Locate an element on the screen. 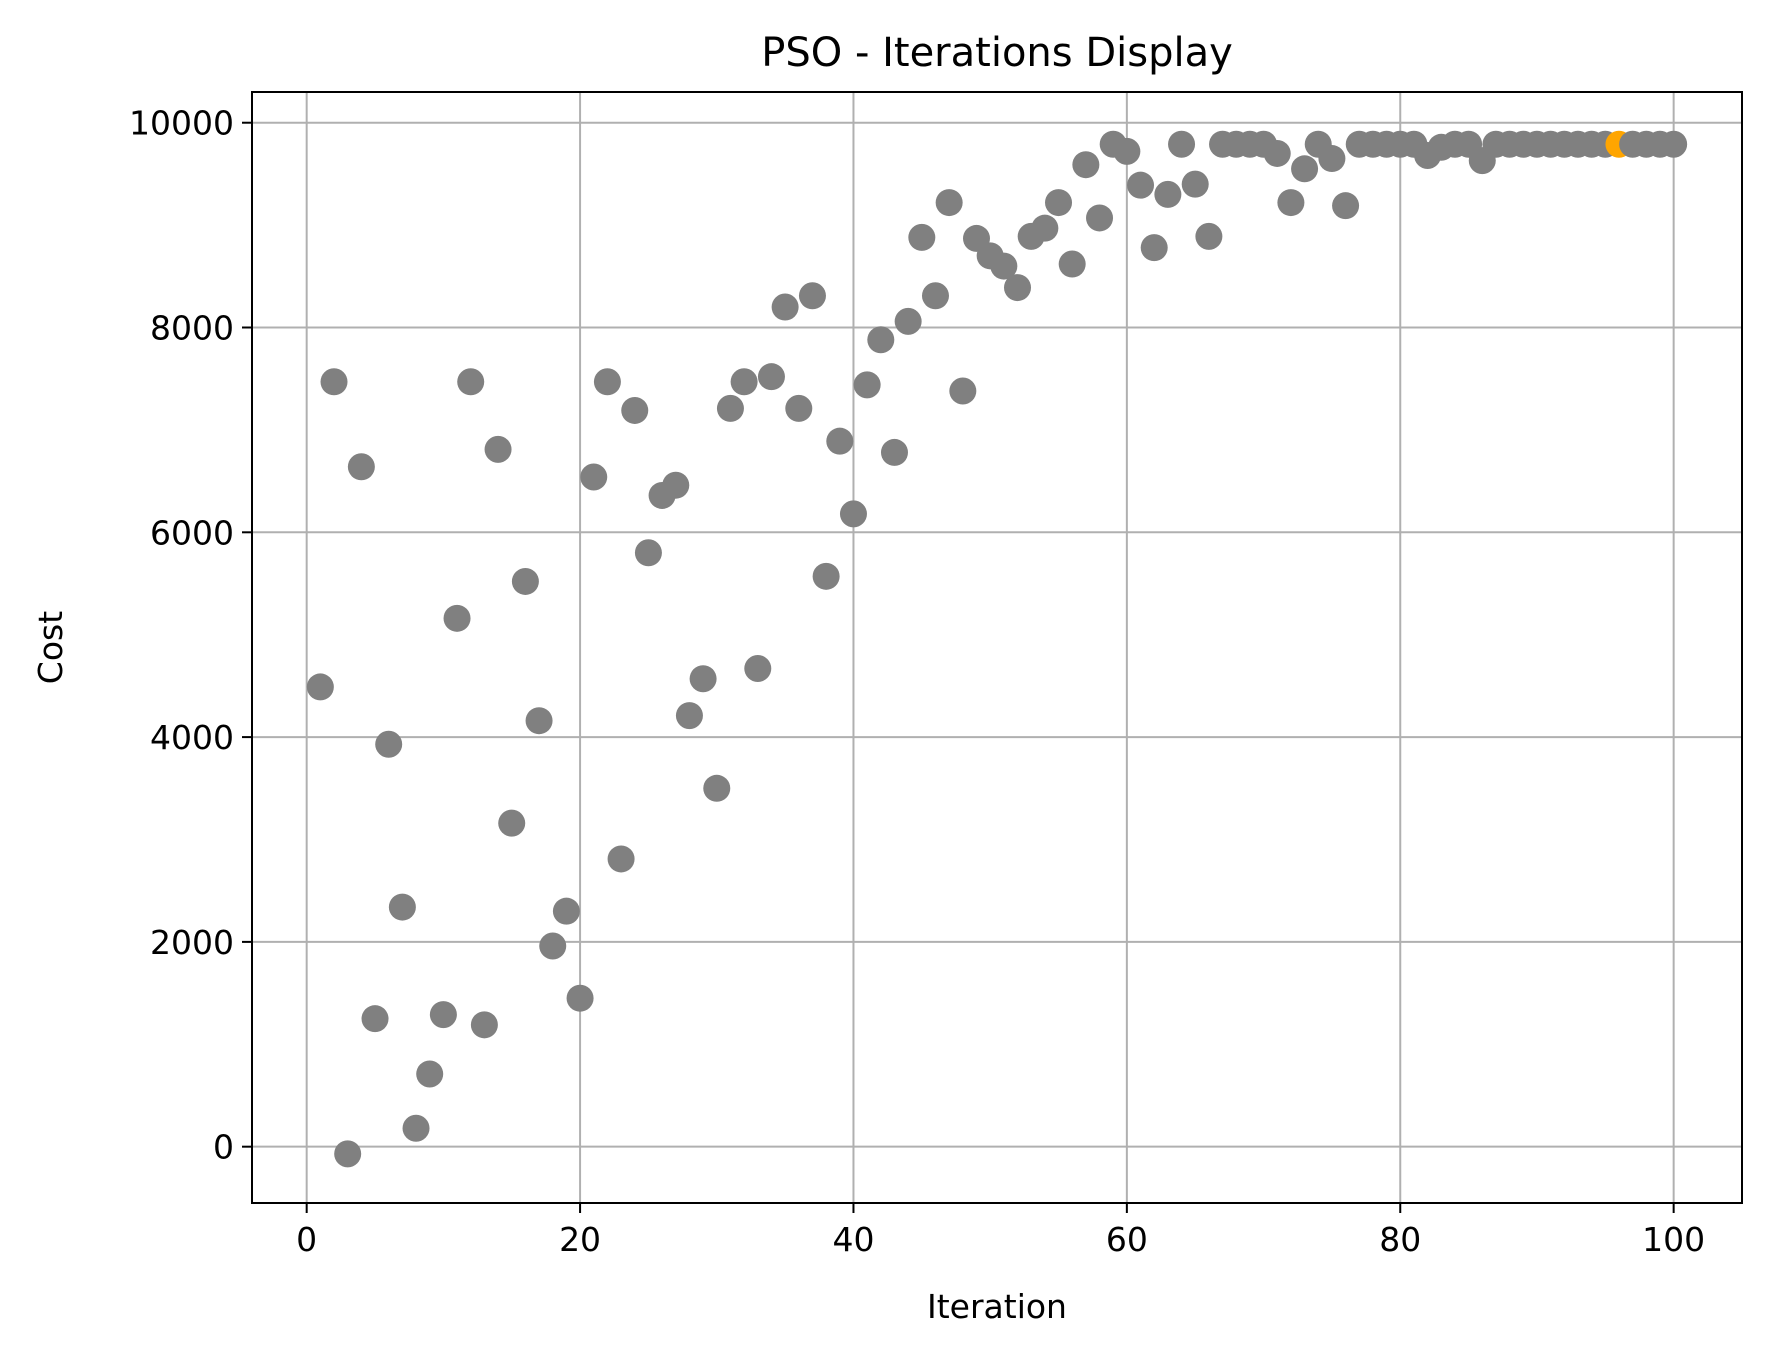  y-tick-label: 8000 is located at coordinates (192, 328).